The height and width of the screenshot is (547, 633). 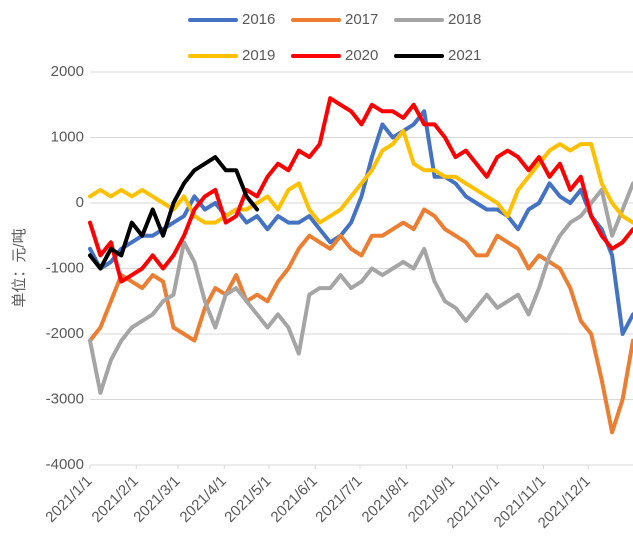 I want to click on x-tick-label: 2021/6/1, so click(x=294, y=499).